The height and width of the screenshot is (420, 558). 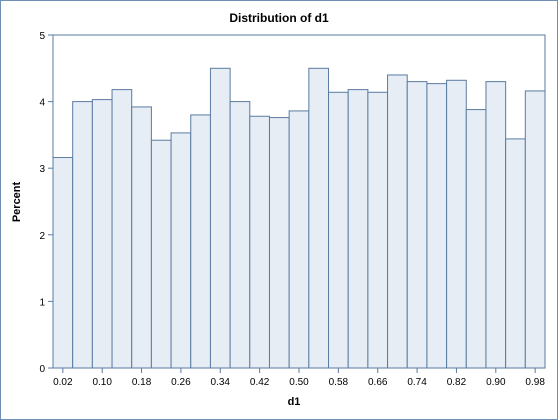 I want to click on chart-title: Distribution of d1, so click(x=279, y=18).